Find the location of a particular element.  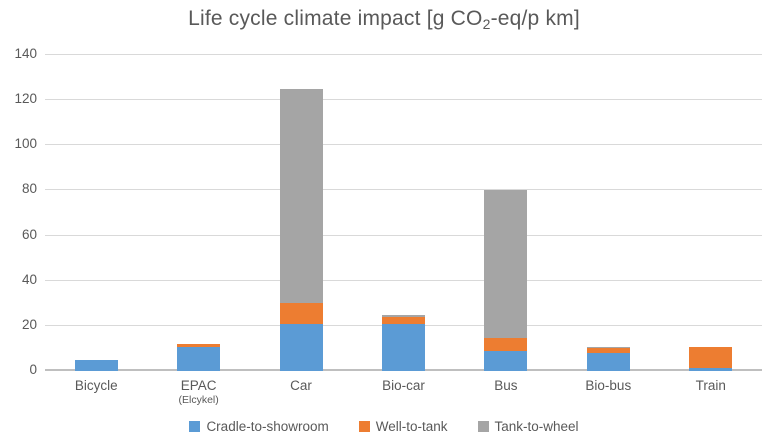

y-tick-label-80: 80 is located at coordinates (29, 189).